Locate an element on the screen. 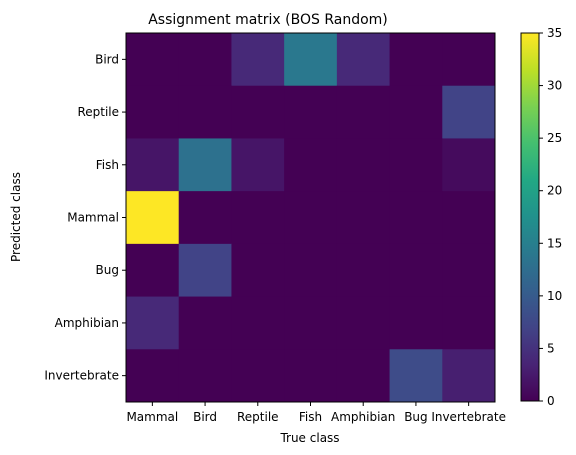 Image resolution: width=576 pixels, height=455 pixels. colorbar-tick-label: 25 is located at coordinates (554, 138).